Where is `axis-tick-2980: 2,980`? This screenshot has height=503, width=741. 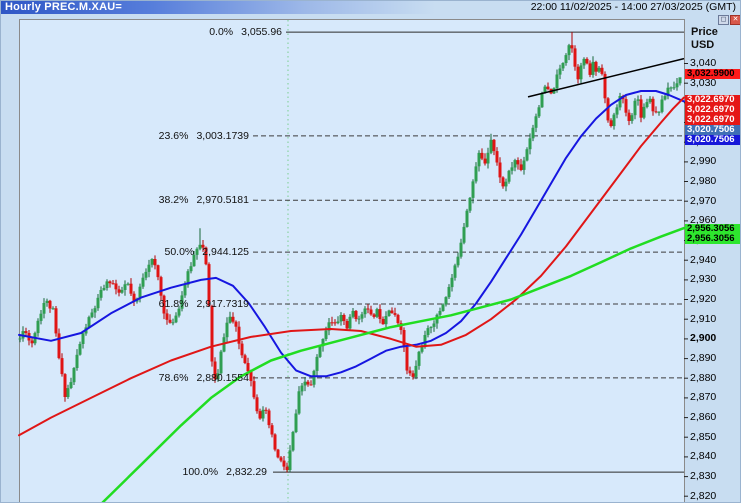 axis-tick-2980: 2,980 is located at coordinates (703, 181).